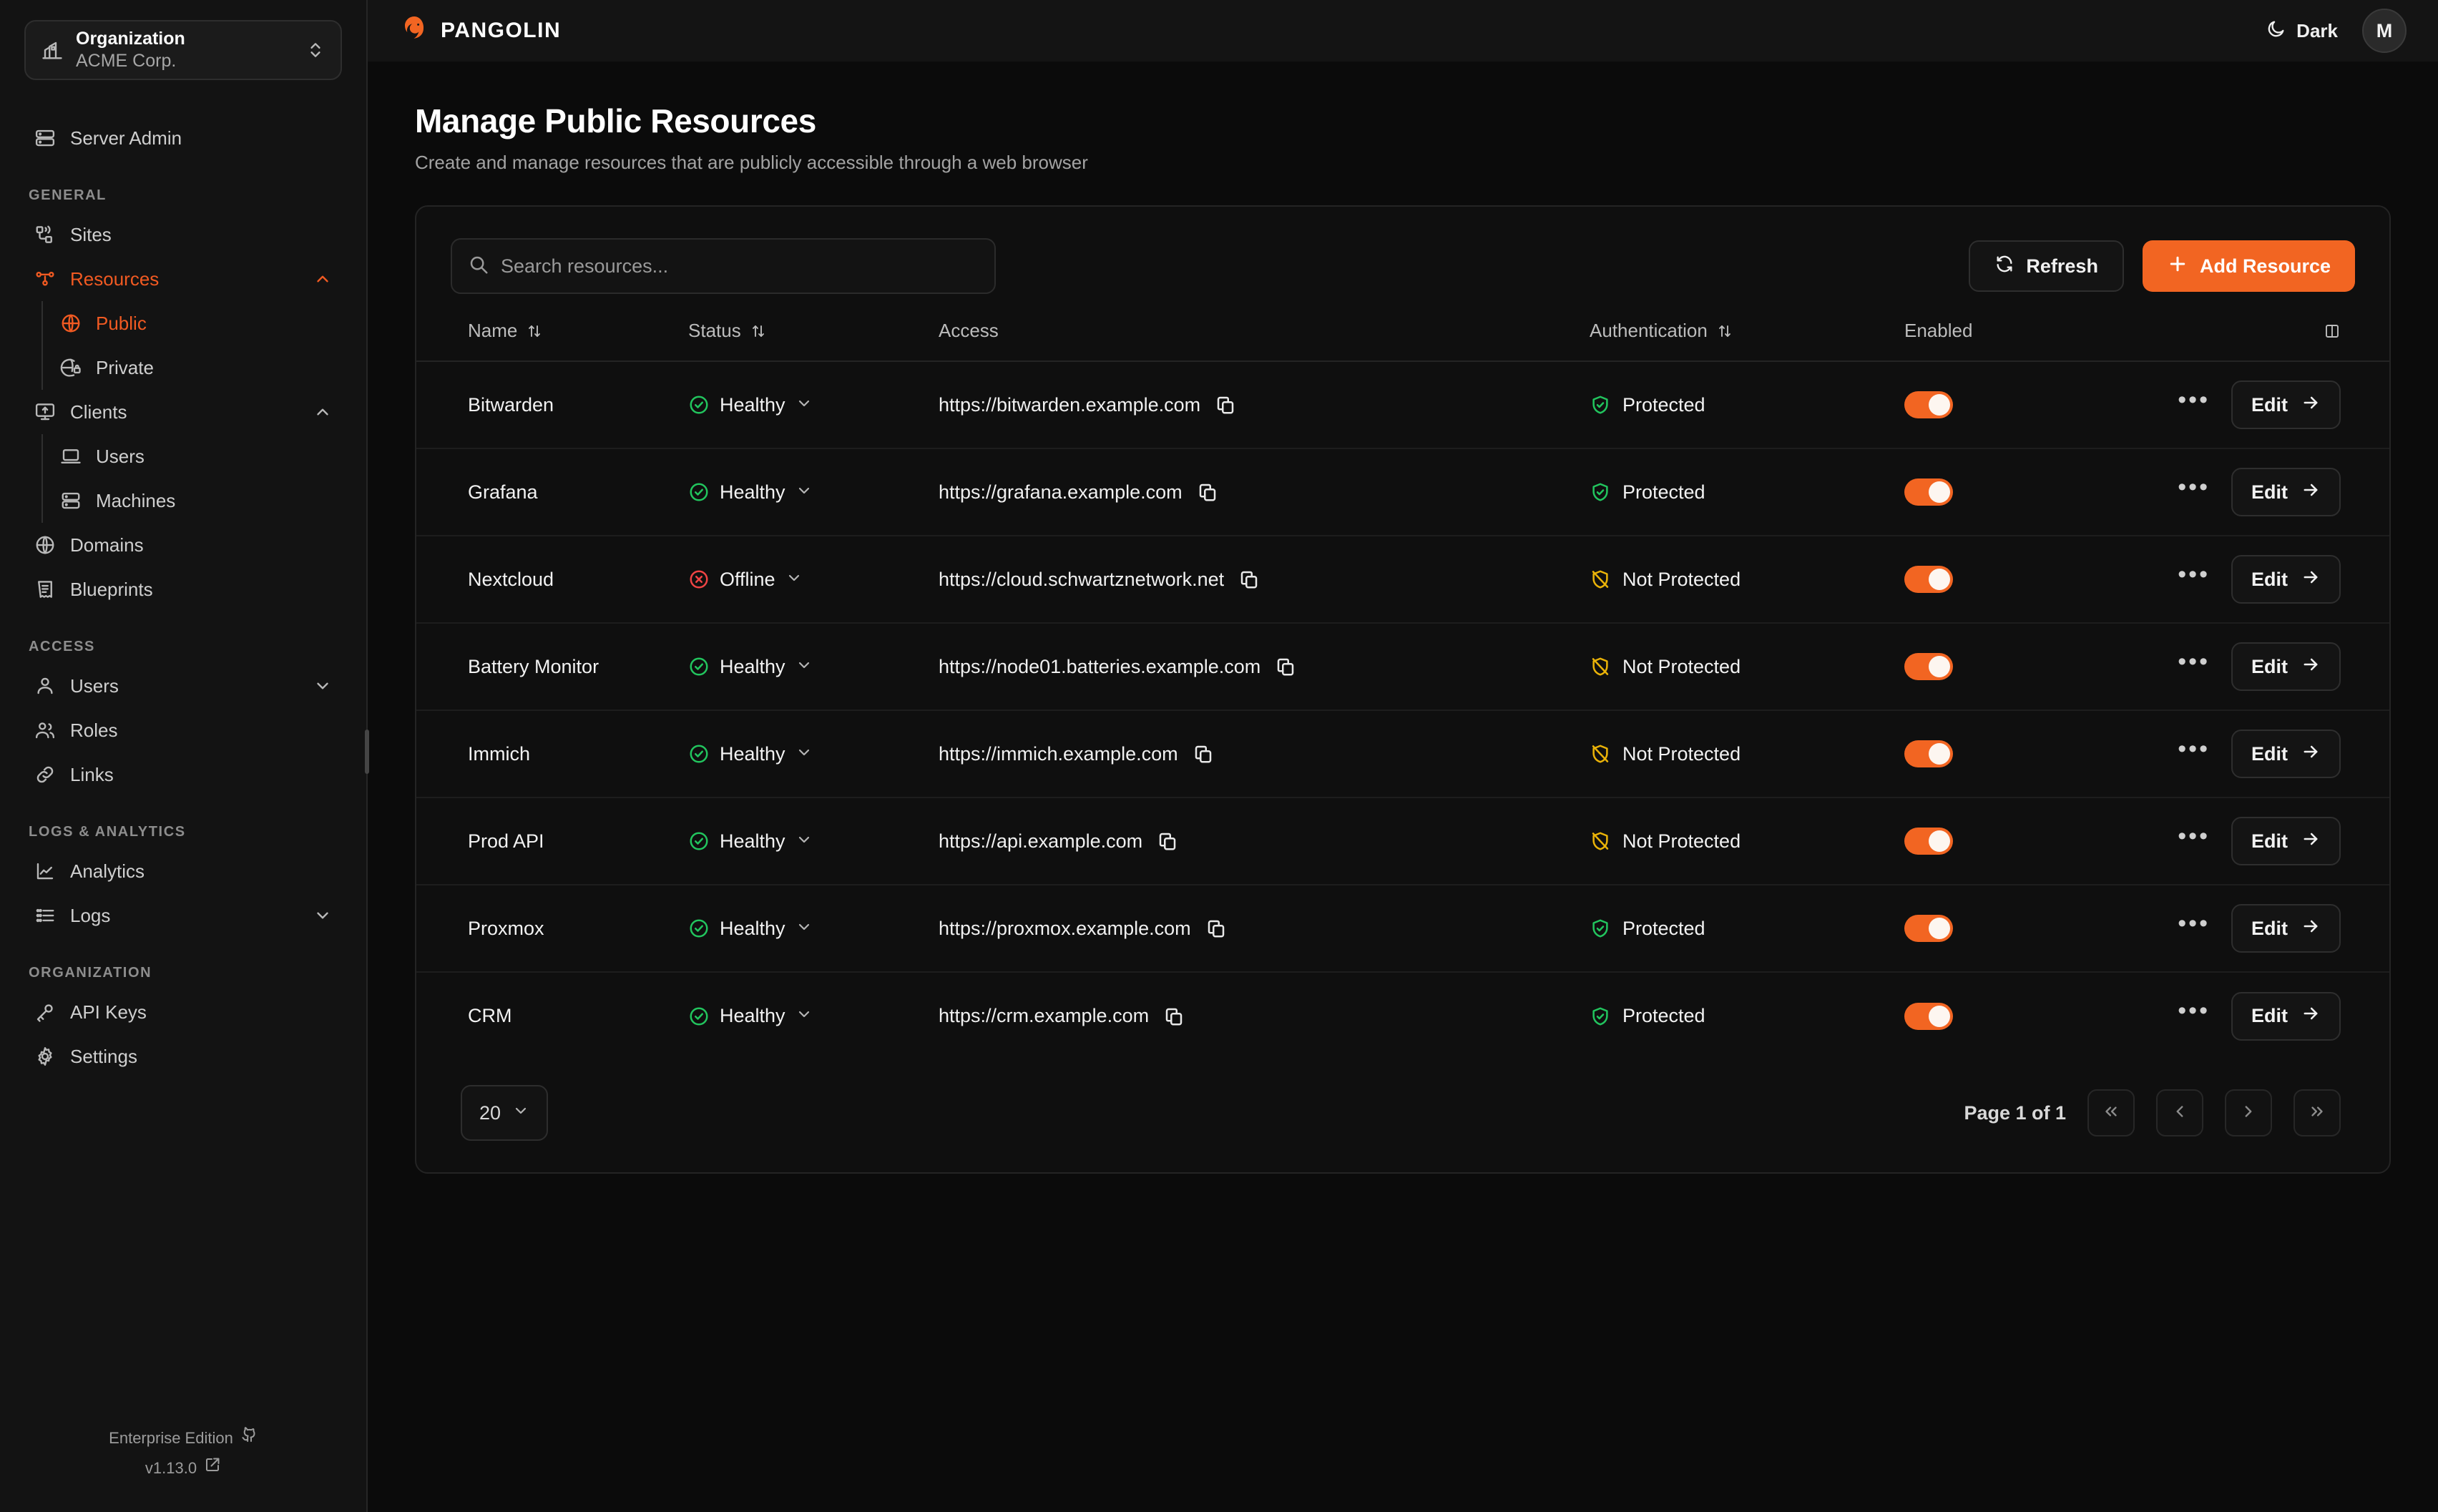 This screenshot has width=2438, height=1512. I want to click on org-switcher: Organization ACME Corp., so click(183, 50).